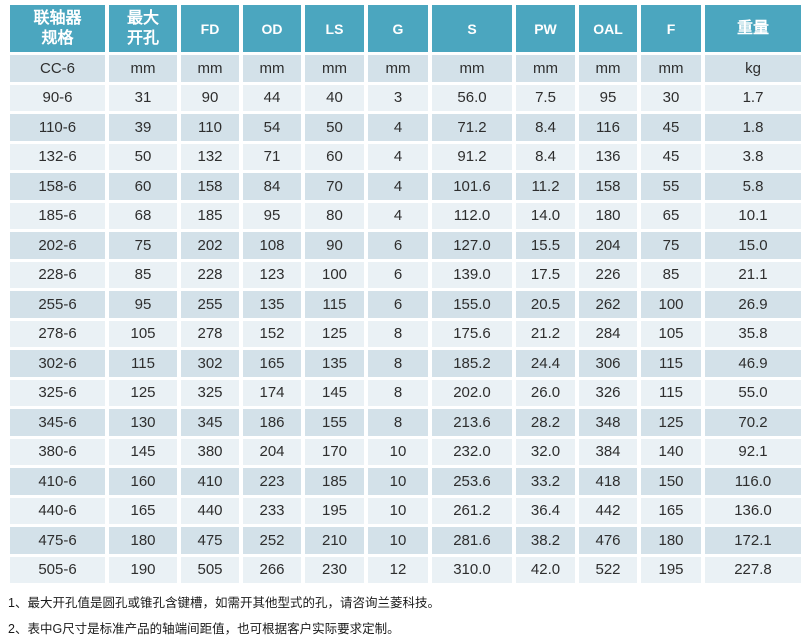 The image size is (811, 638). I want to click on value-cell-oal: 442, so click(608, 510).